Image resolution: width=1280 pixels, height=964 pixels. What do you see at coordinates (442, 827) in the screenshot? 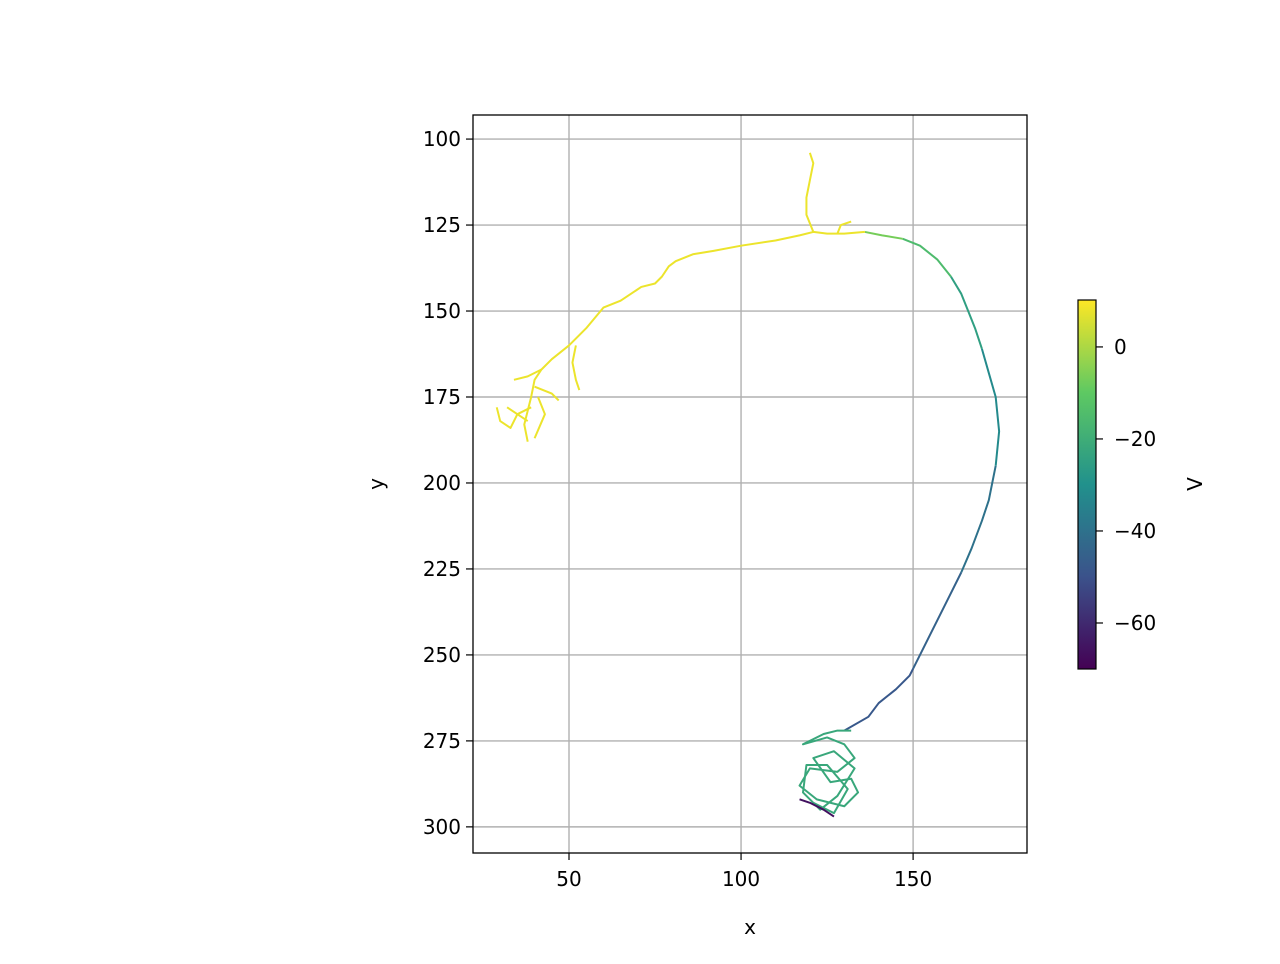
I see `y-tick-label: 300` at bounding box center [442, 827].